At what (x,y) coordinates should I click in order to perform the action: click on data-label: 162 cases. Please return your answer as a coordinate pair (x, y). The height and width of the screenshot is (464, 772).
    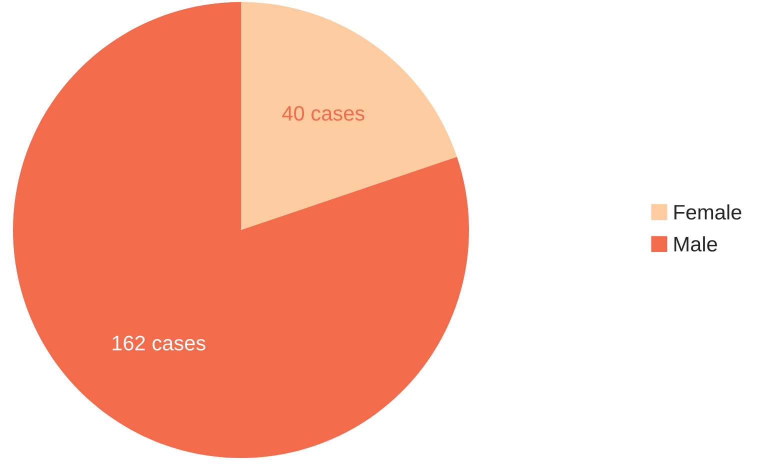
    Looking at the image, I should click on (159, 343).